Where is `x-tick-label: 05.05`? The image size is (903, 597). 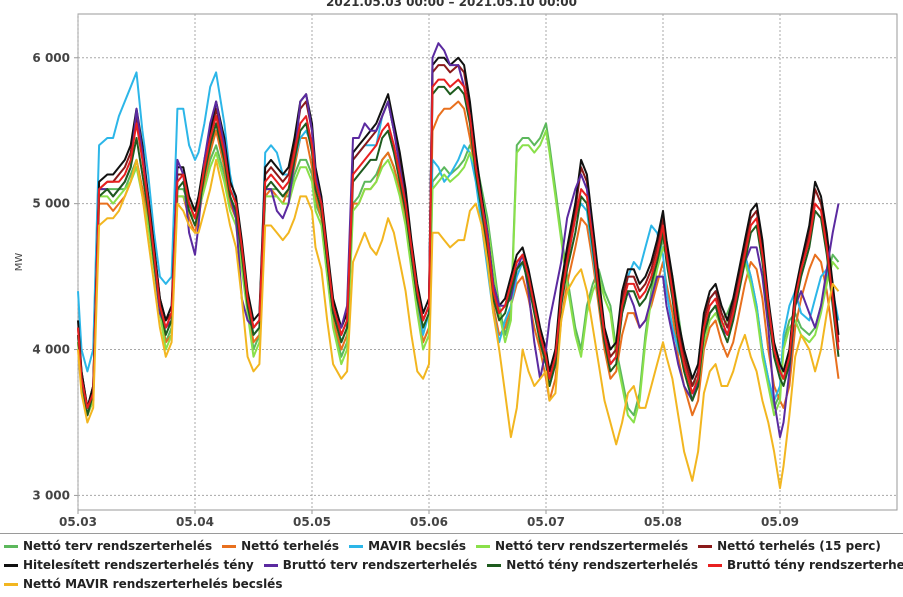
x-tick-label: 05.05 is located at coordinates (312, 522).